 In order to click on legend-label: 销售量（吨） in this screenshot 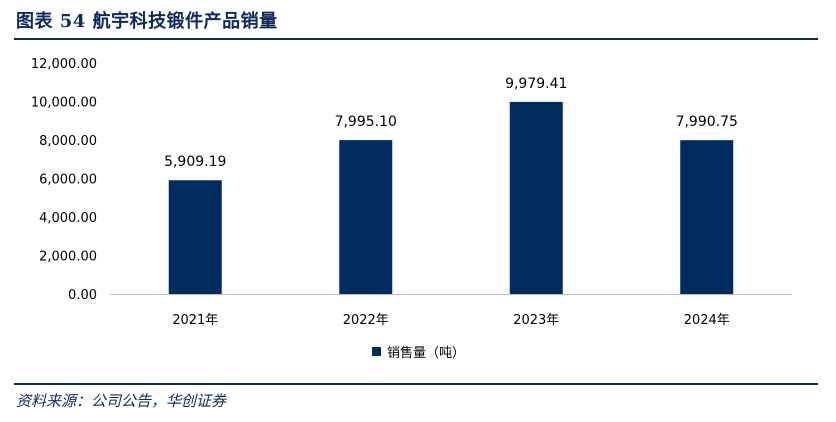, I will do `click(426, 353)`.